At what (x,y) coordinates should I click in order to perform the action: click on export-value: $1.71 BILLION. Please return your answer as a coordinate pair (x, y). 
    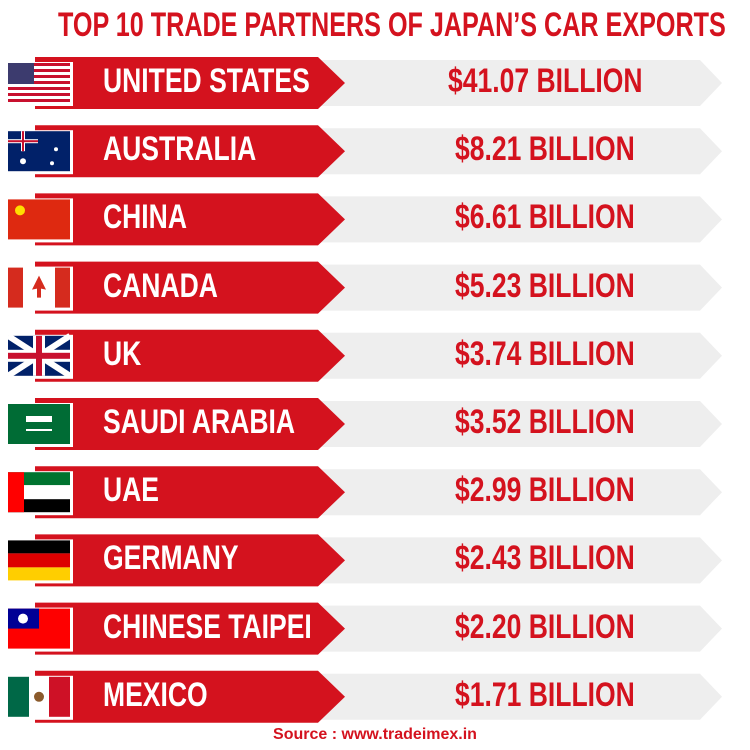
    Looking at the image, I should click on (544, 694).